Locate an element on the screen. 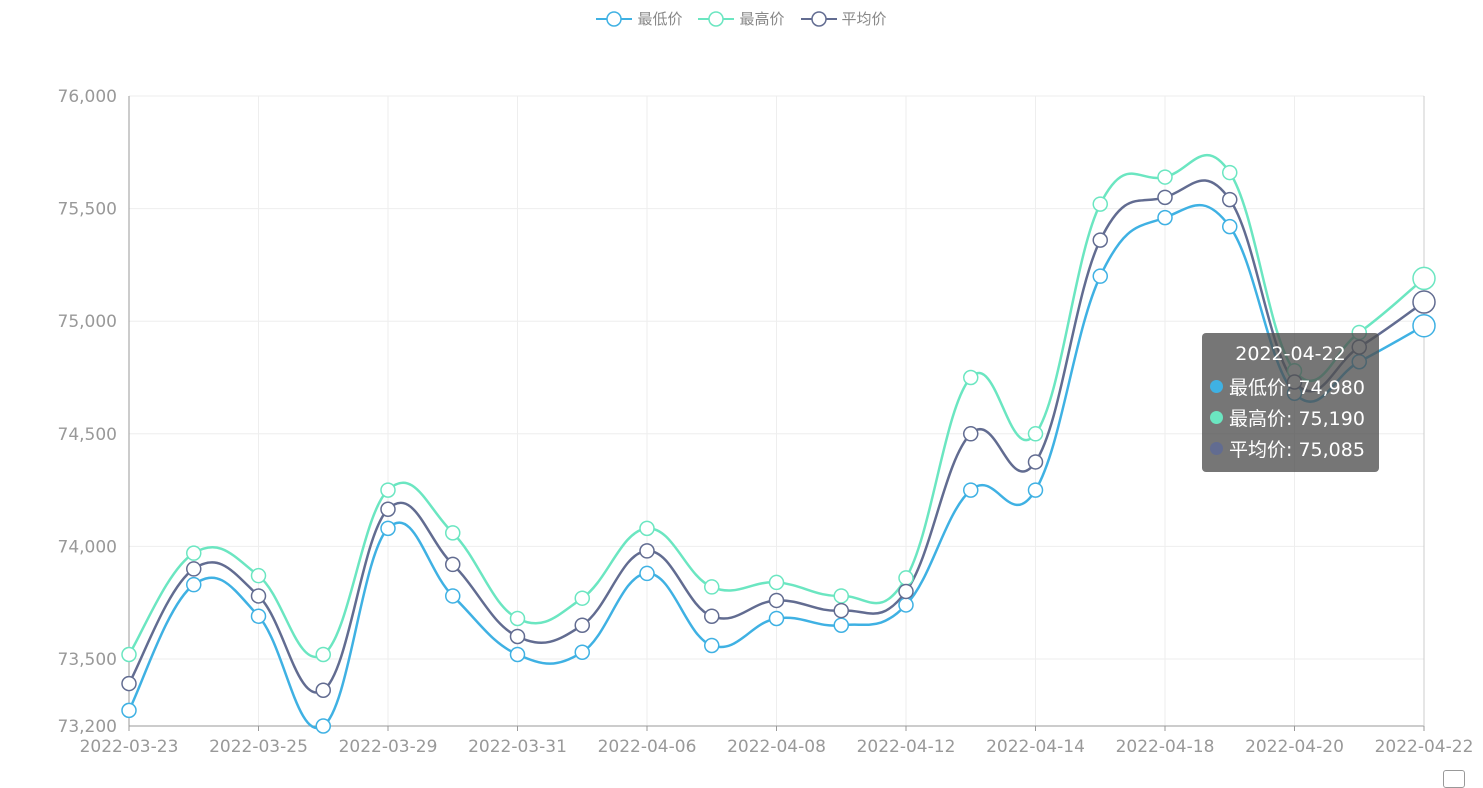 This screenshot has width=1483, height=788. tooltip-row-text: 平均价: 75,085 is located at coordinates (1297, 450).